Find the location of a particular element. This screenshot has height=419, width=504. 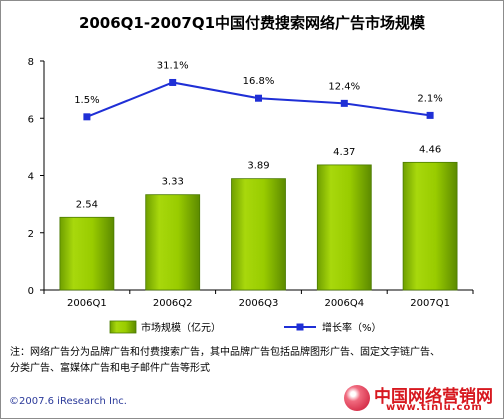

bar-value-label: 4.37 is located at coordinates (344, 152).